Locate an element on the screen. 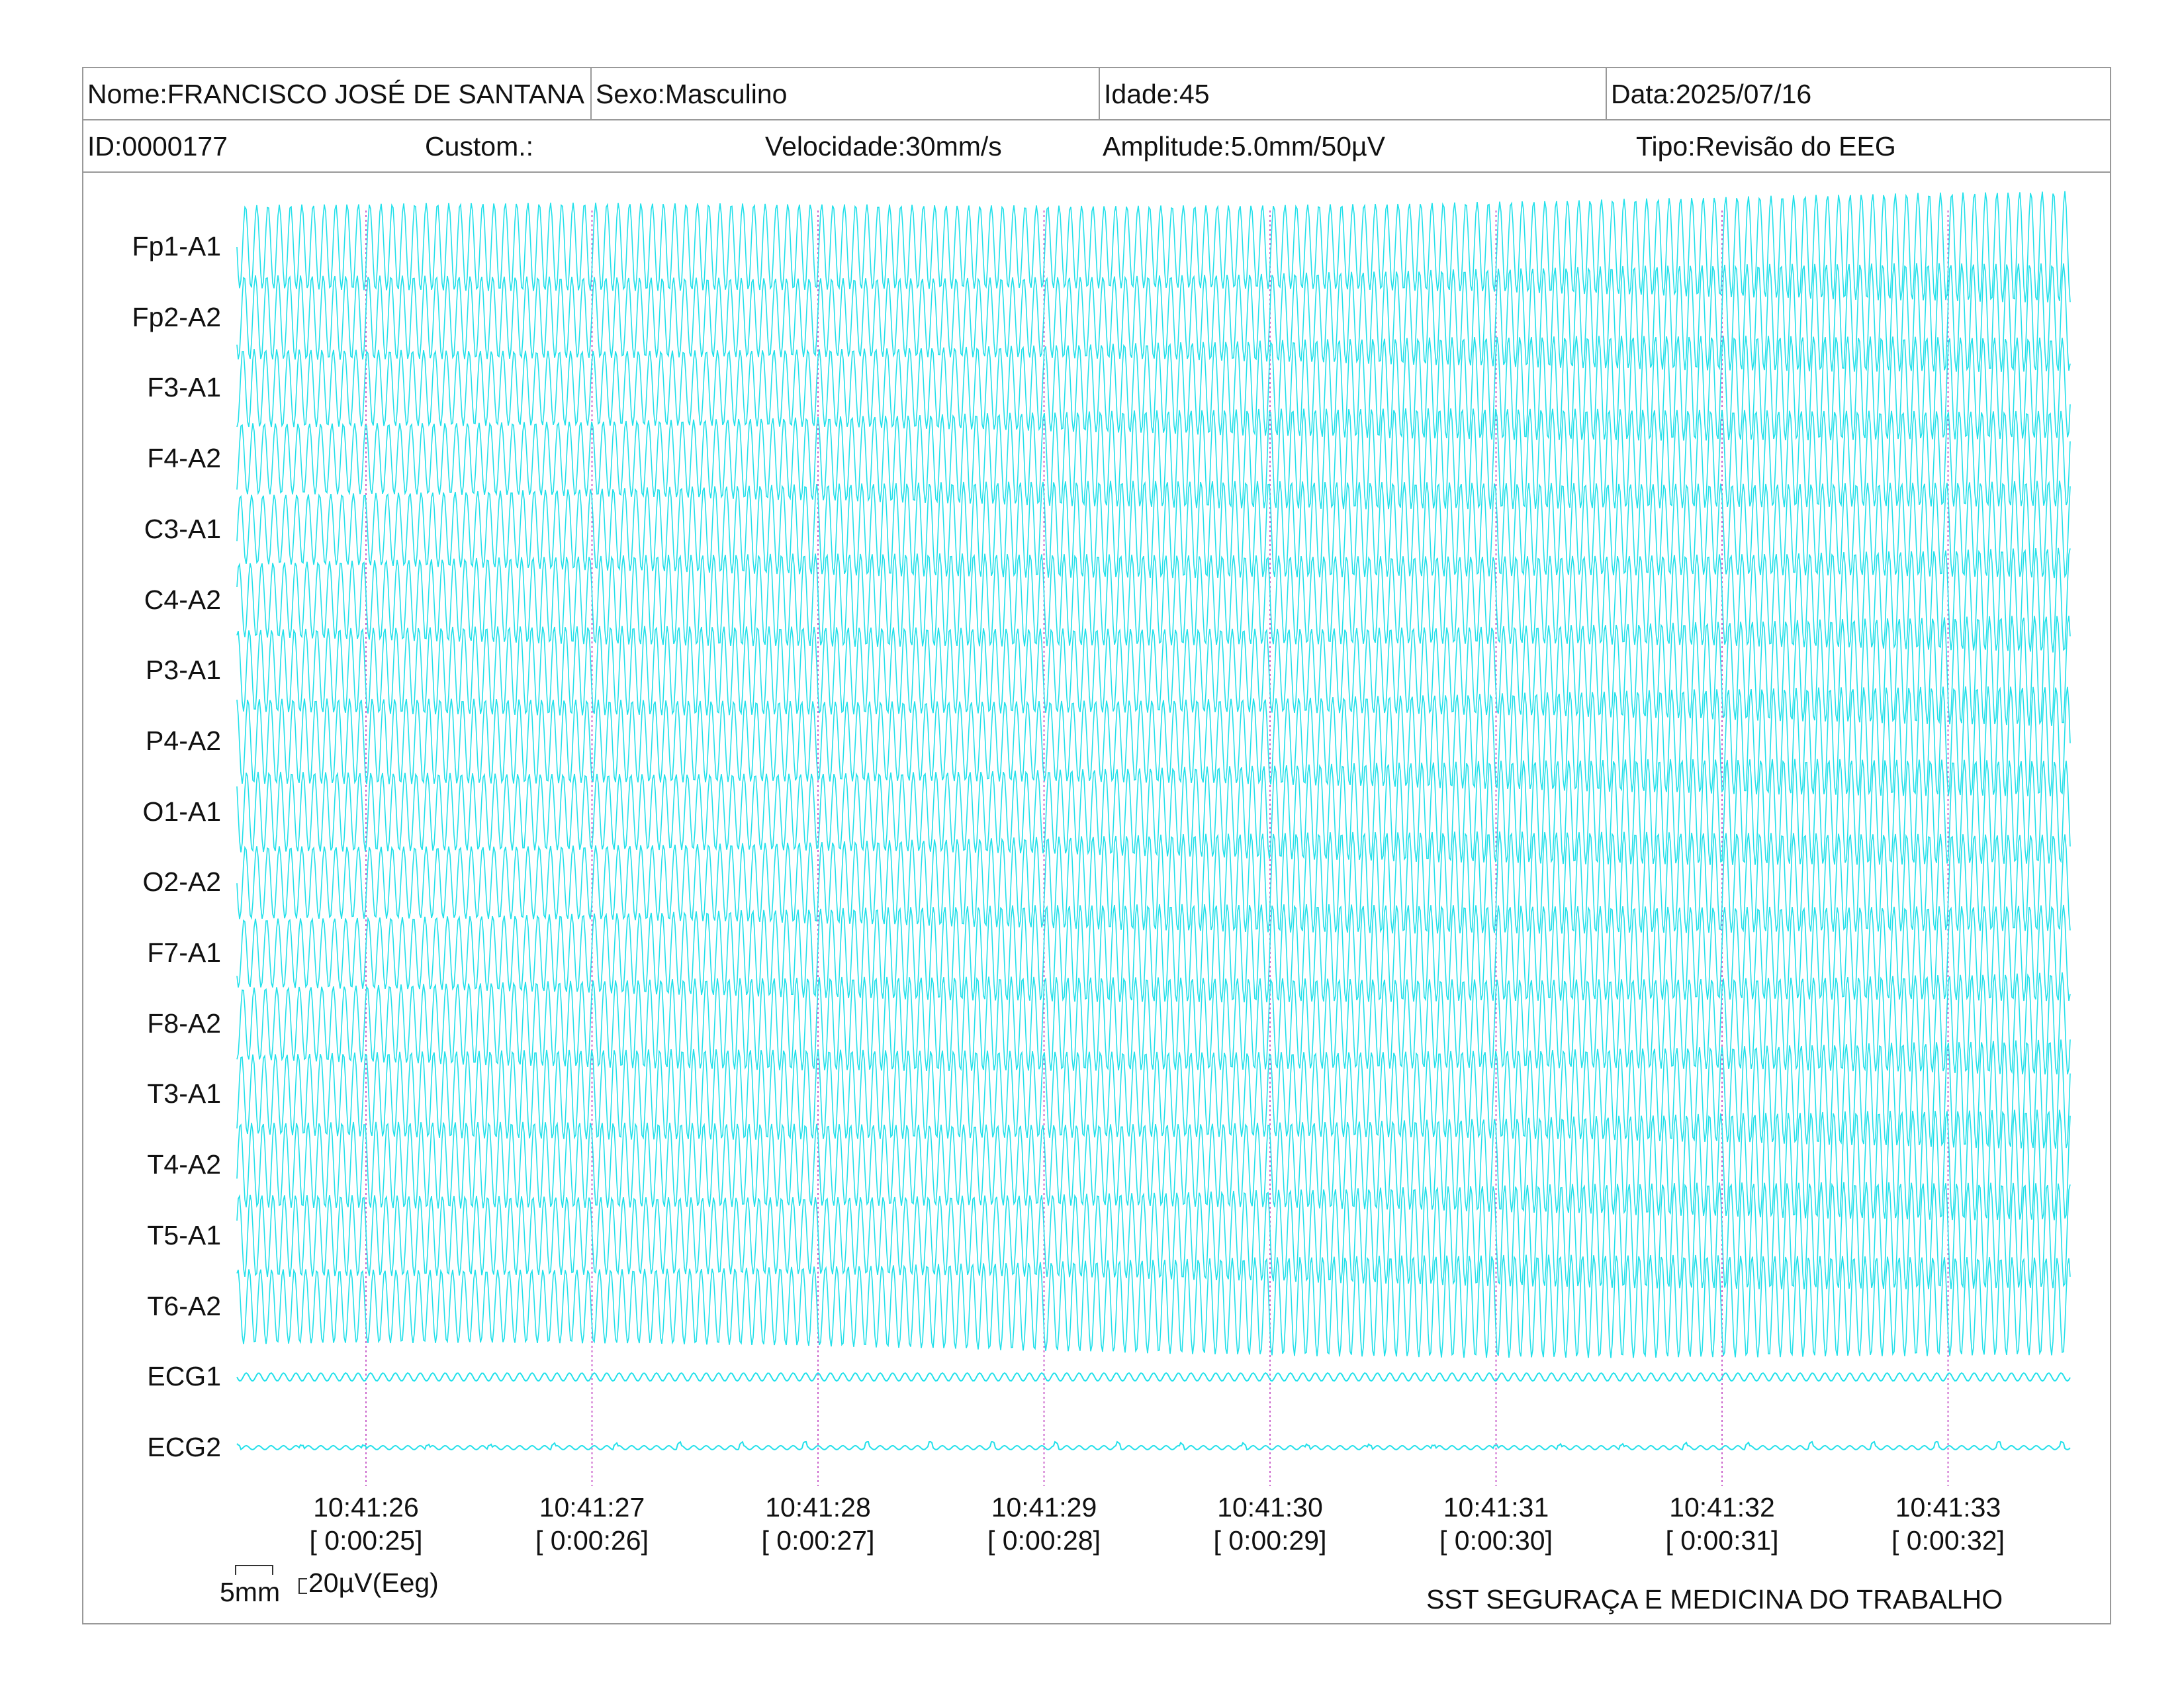 Image resolution: width=2184 pixels, height=1688 pixels. trace-t3-a1 is located at coordinates (1153, 1094).